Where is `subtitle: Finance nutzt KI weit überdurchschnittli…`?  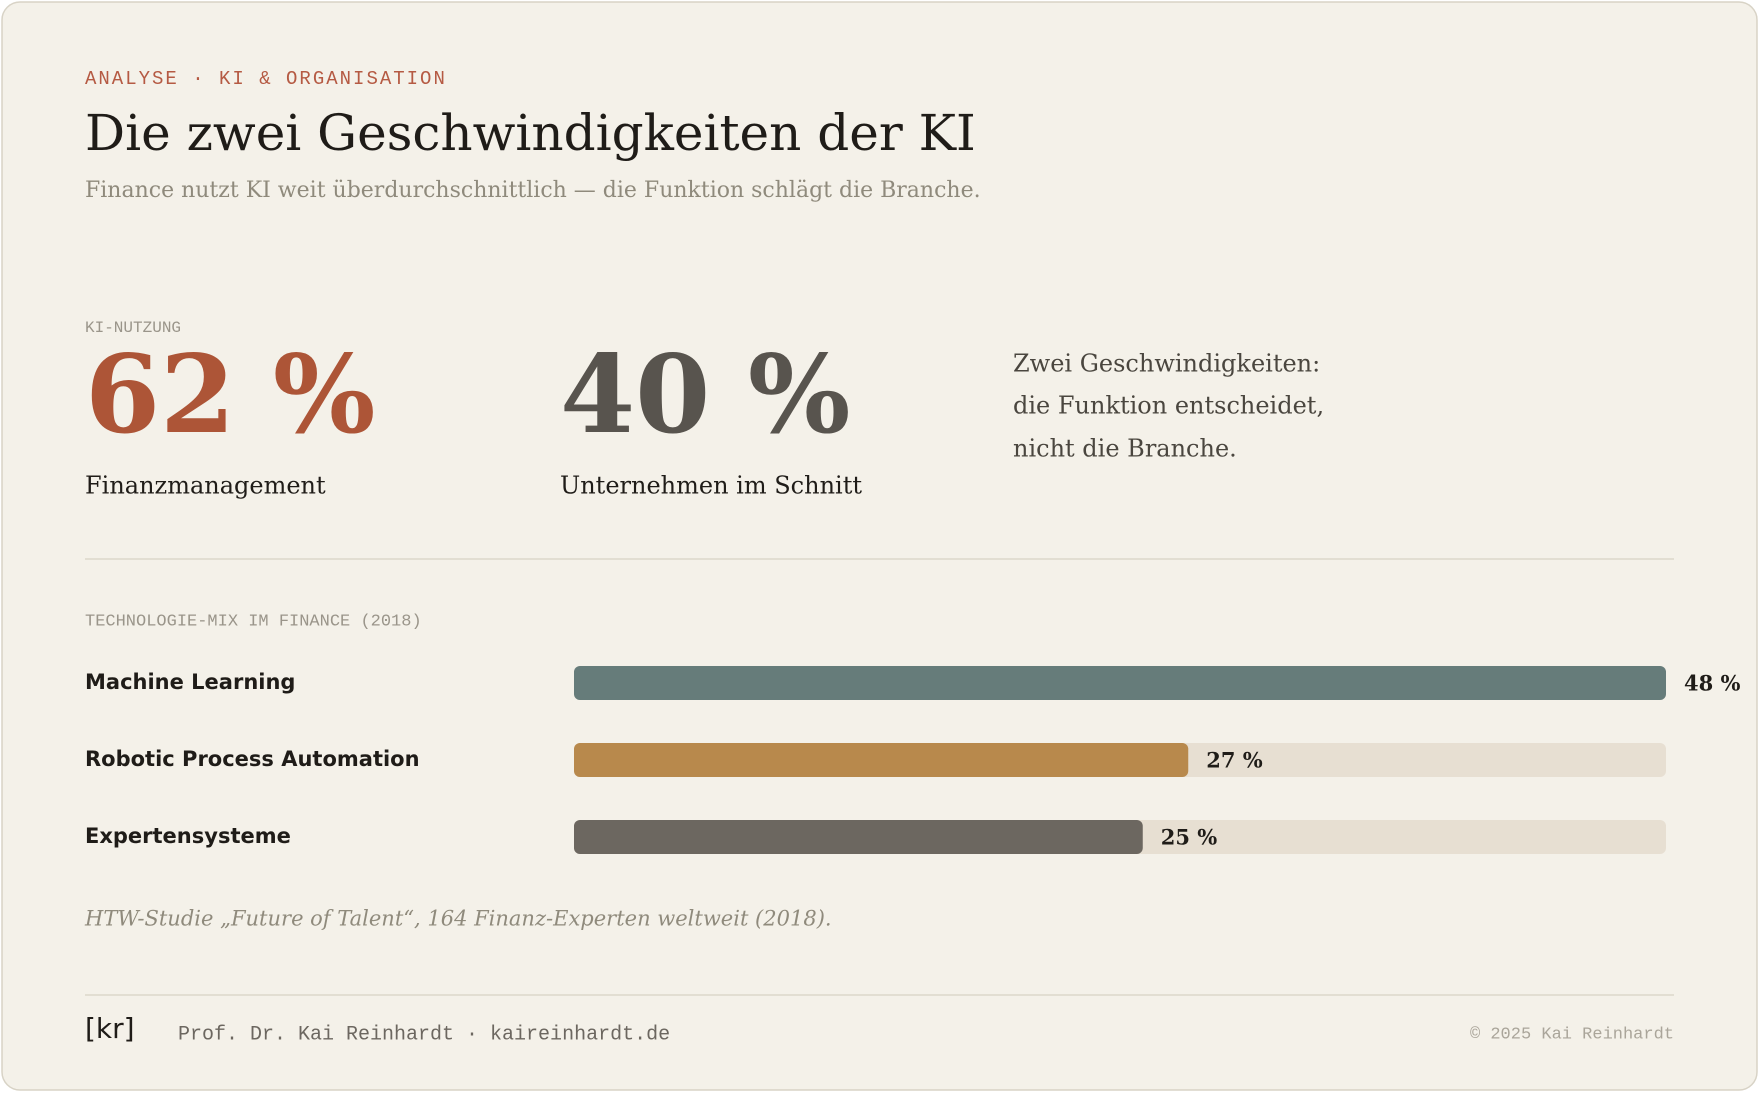
subtitle: Finance nutzt KI weit überdurchschnittli… is located at coordinates (533, 190).